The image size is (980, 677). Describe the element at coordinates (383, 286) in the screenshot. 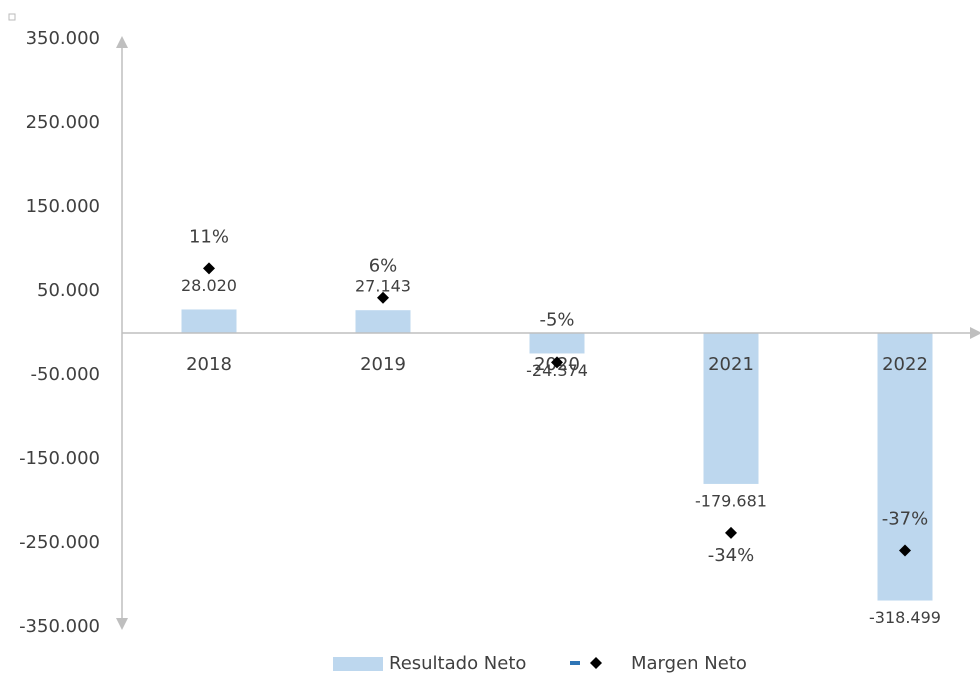

I see `bar-value-label: 27.143` at that location.